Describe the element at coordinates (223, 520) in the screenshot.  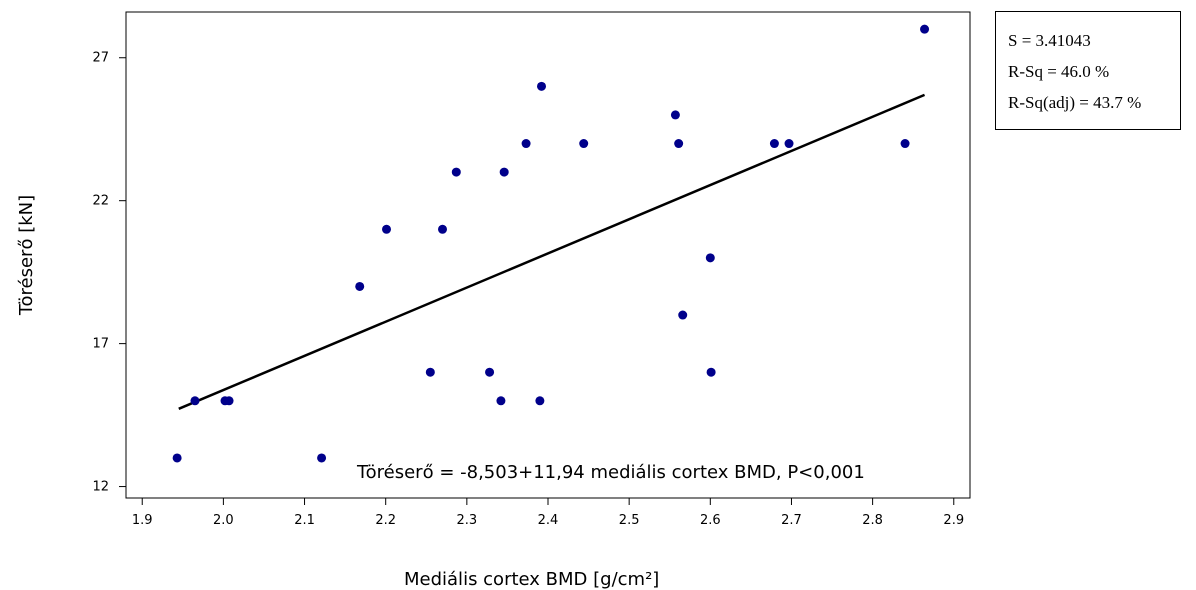
I see `x-tick-label: 2.0` at that location.